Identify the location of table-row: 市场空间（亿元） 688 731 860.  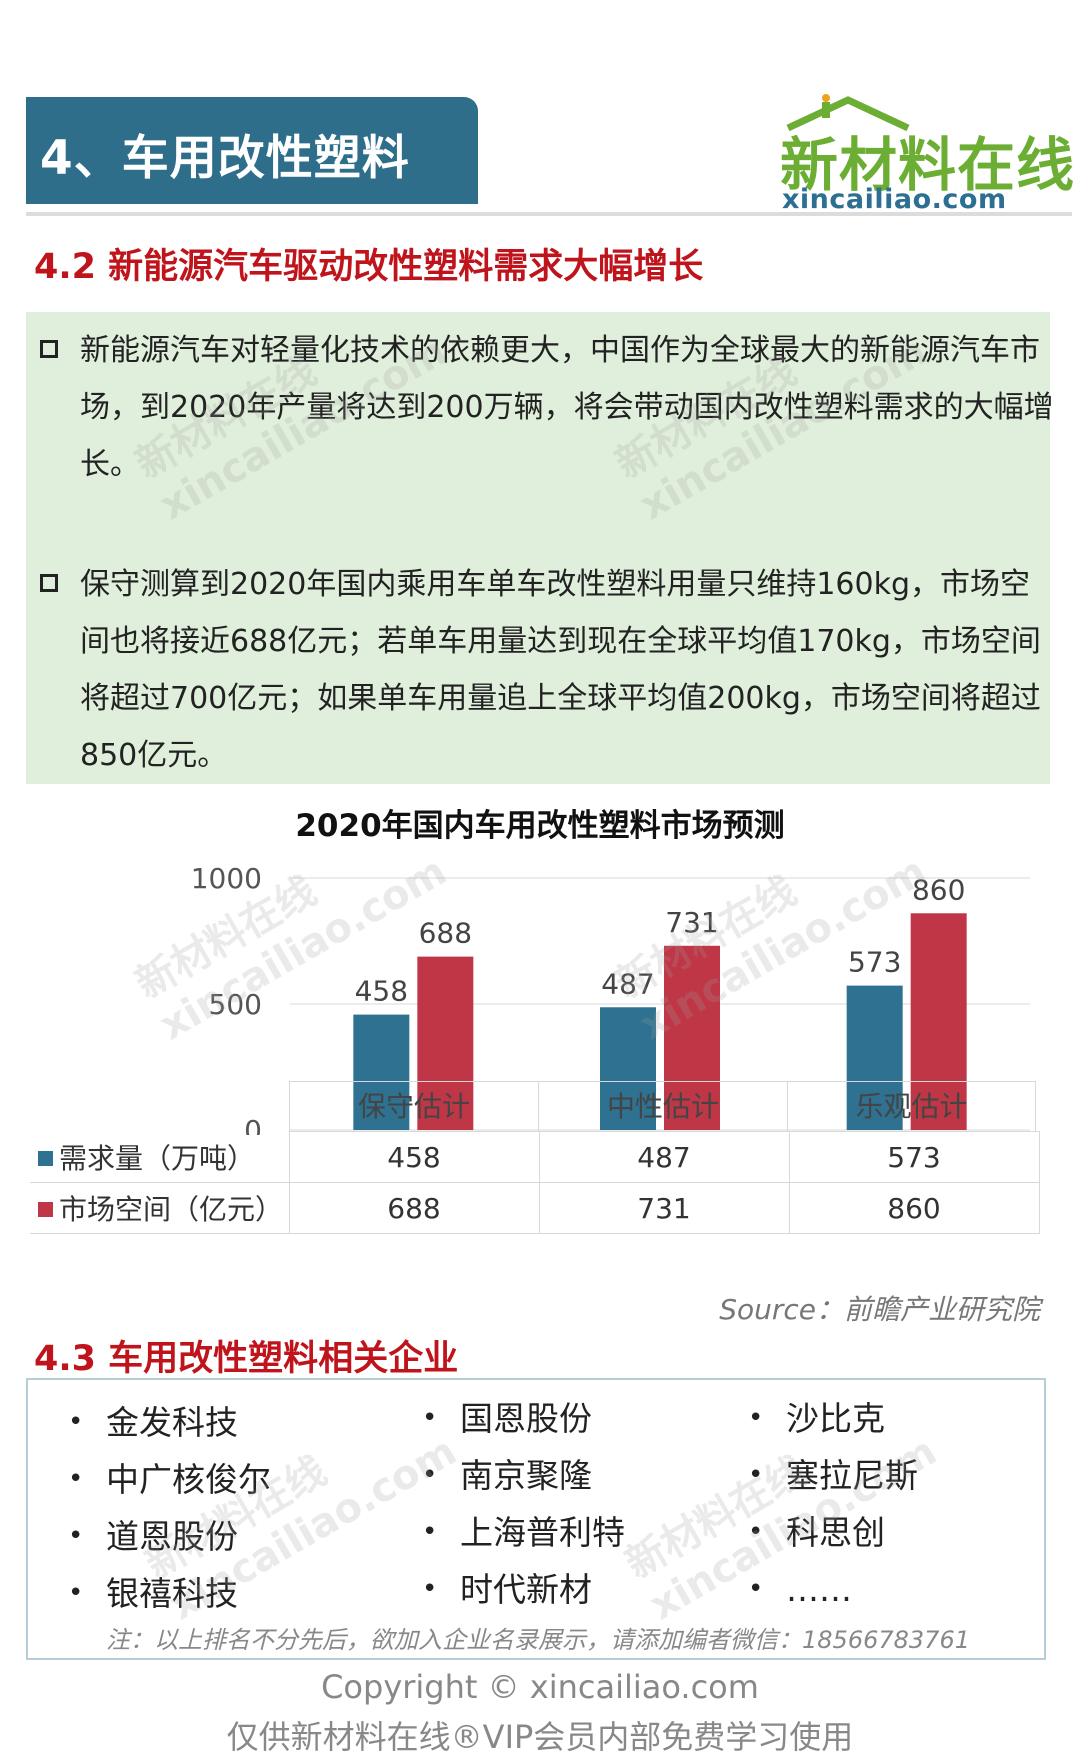
(535, 1208).